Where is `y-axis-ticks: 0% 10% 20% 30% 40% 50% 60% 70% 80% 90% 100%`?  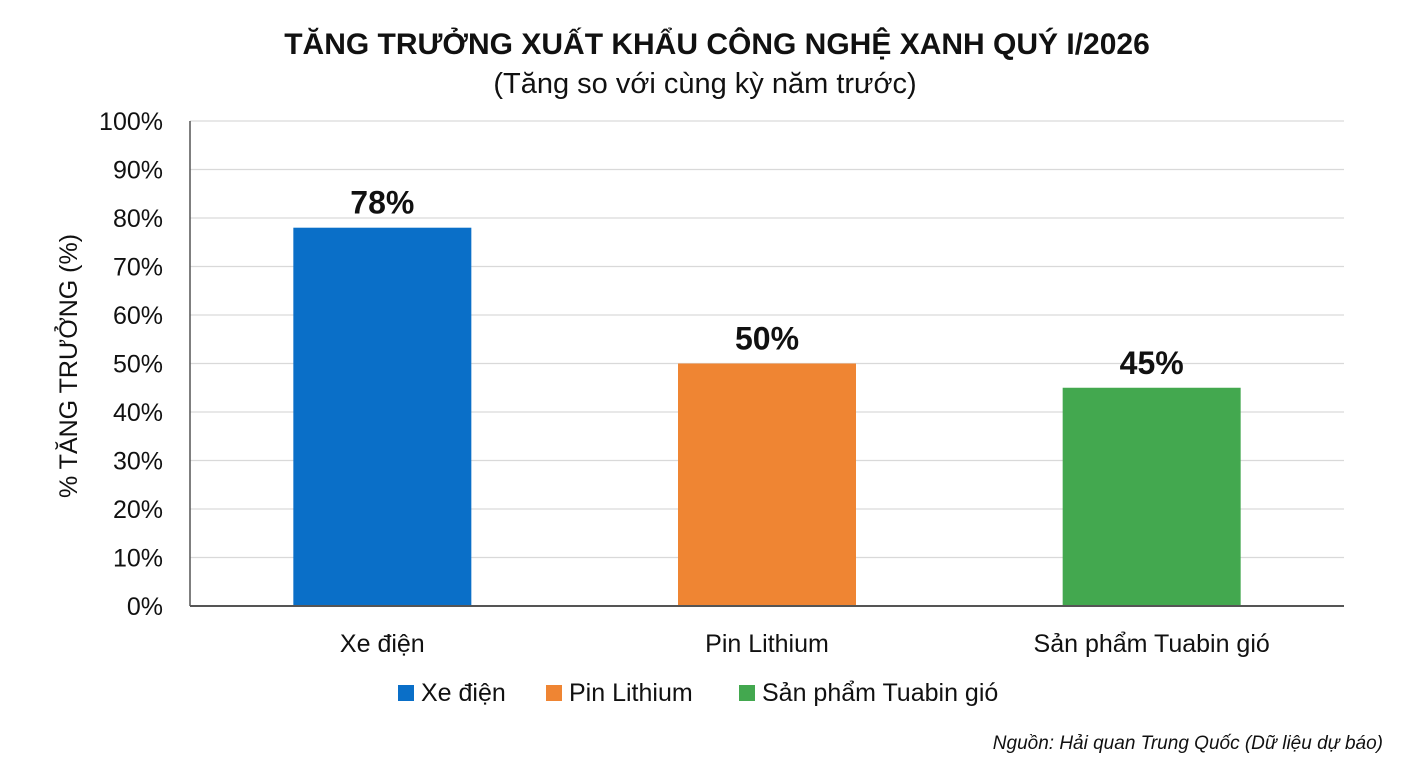 y-axis-ticks: 0% 10% 20% 30% 40% 50% 60% 70% 80% 90% 100% is located at coordinates (131, 364).